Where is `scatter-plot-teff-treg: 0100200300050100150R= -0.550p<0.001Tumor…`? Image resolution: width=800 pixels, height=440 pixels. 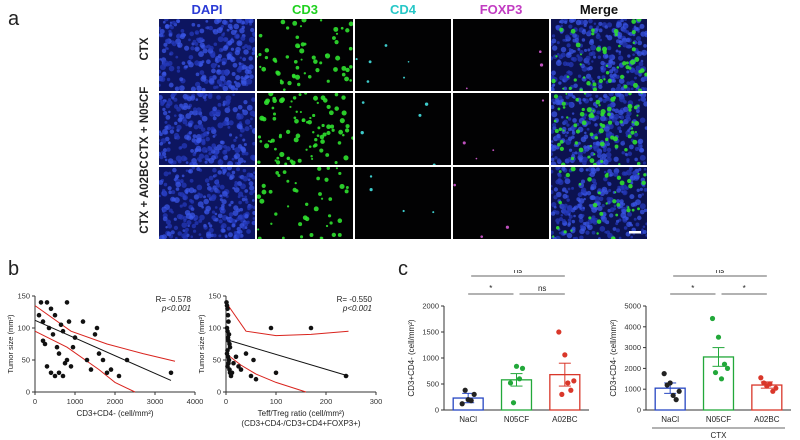 scatter-plot-teff-treg: 0100200300050100150R= -0.550p<0.001Tumor… is located at coordinates (296, 362).